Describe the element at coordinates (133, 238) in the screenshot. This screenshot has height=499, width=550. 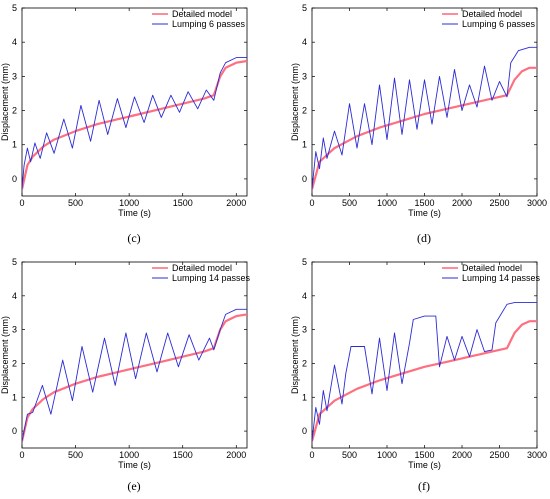
I see `panel-caption: (c)` at that location.